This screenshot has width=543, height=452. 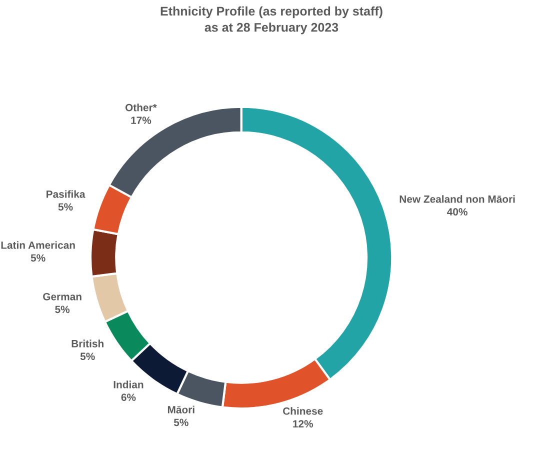 I want to click on data-label: 12%, so click(x=303, y=424).